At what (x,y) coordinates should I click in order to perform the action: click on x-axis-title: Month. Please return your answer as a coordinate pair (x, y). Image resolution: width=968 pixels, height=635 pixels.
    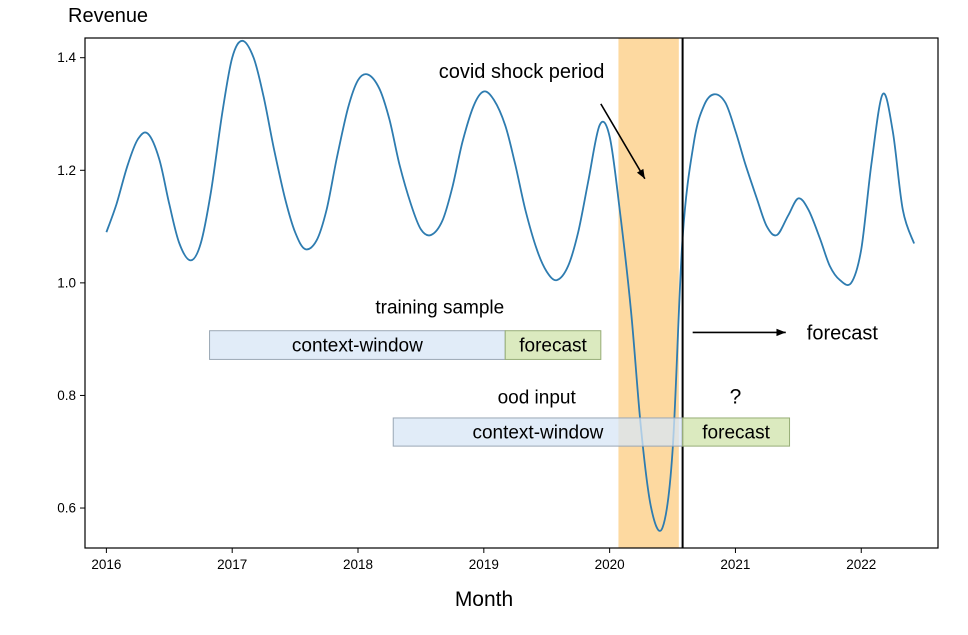
    Looking at the image, I should click on (484, 599).